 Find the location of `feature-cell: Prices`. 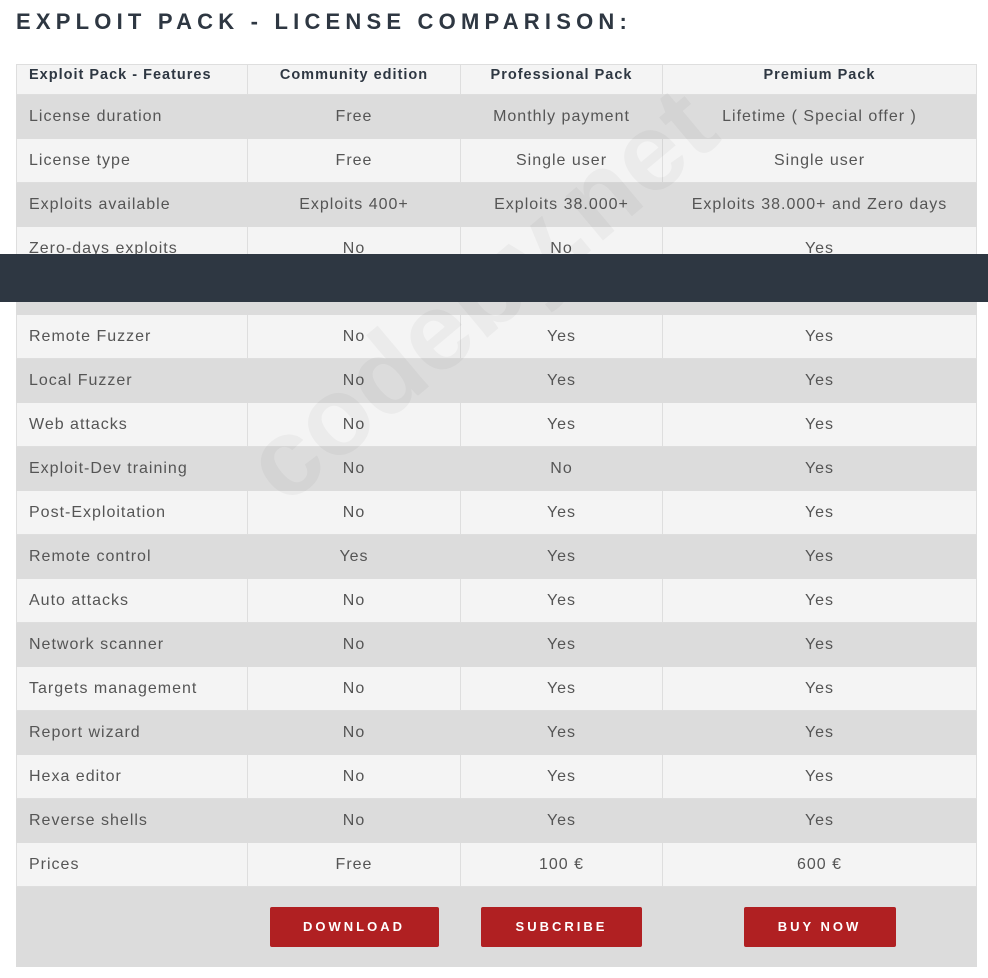

feature-cell: Prices is located at coordinates (132, 864).